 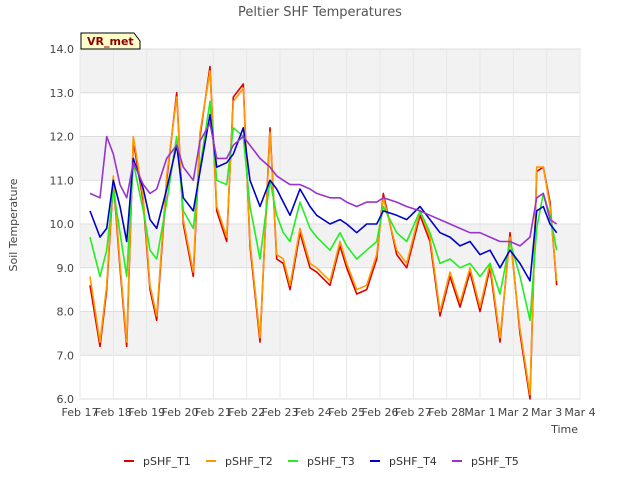 What do you see at coordinates (320, 12) in the screenshot?
I see `chart-title: Peltier SHF Temperatures` at bounding box center [320, 12].